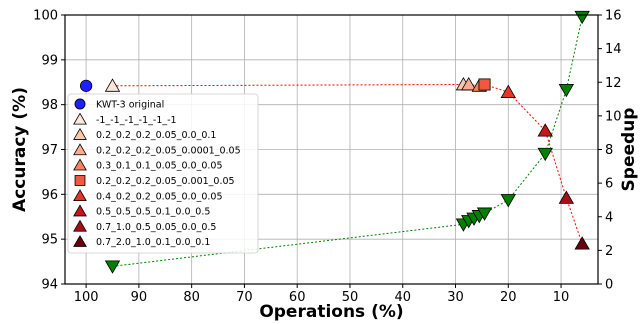 This screenshot has width=642, height=324. Describe the element at coordinates (402, 297) in the screenshot. I see `x-tick-label: 40` at that location.